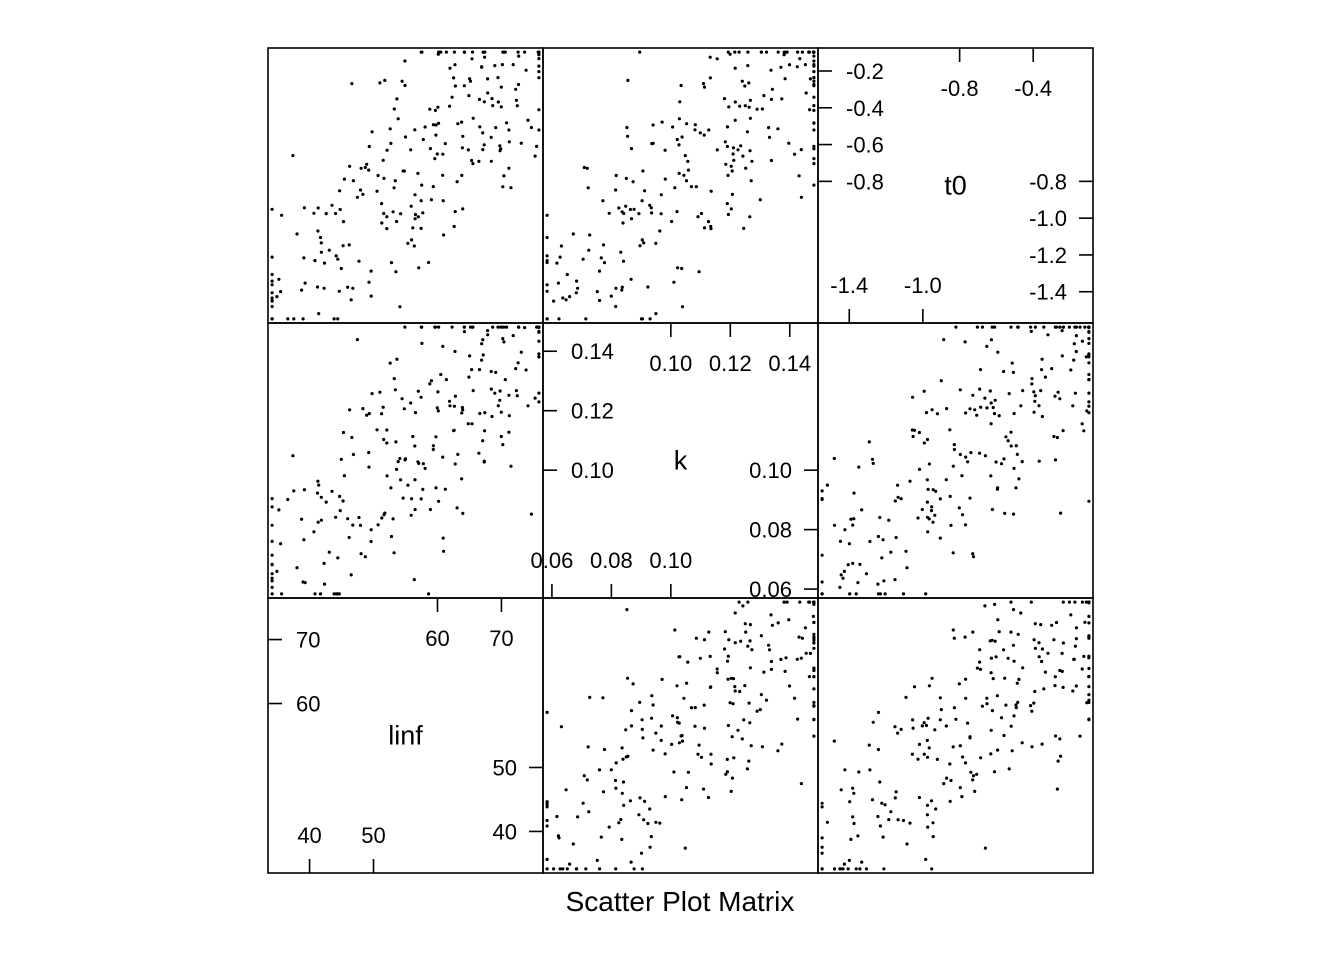  I want to click on tick-label: -1.2, so click(1048, 255).